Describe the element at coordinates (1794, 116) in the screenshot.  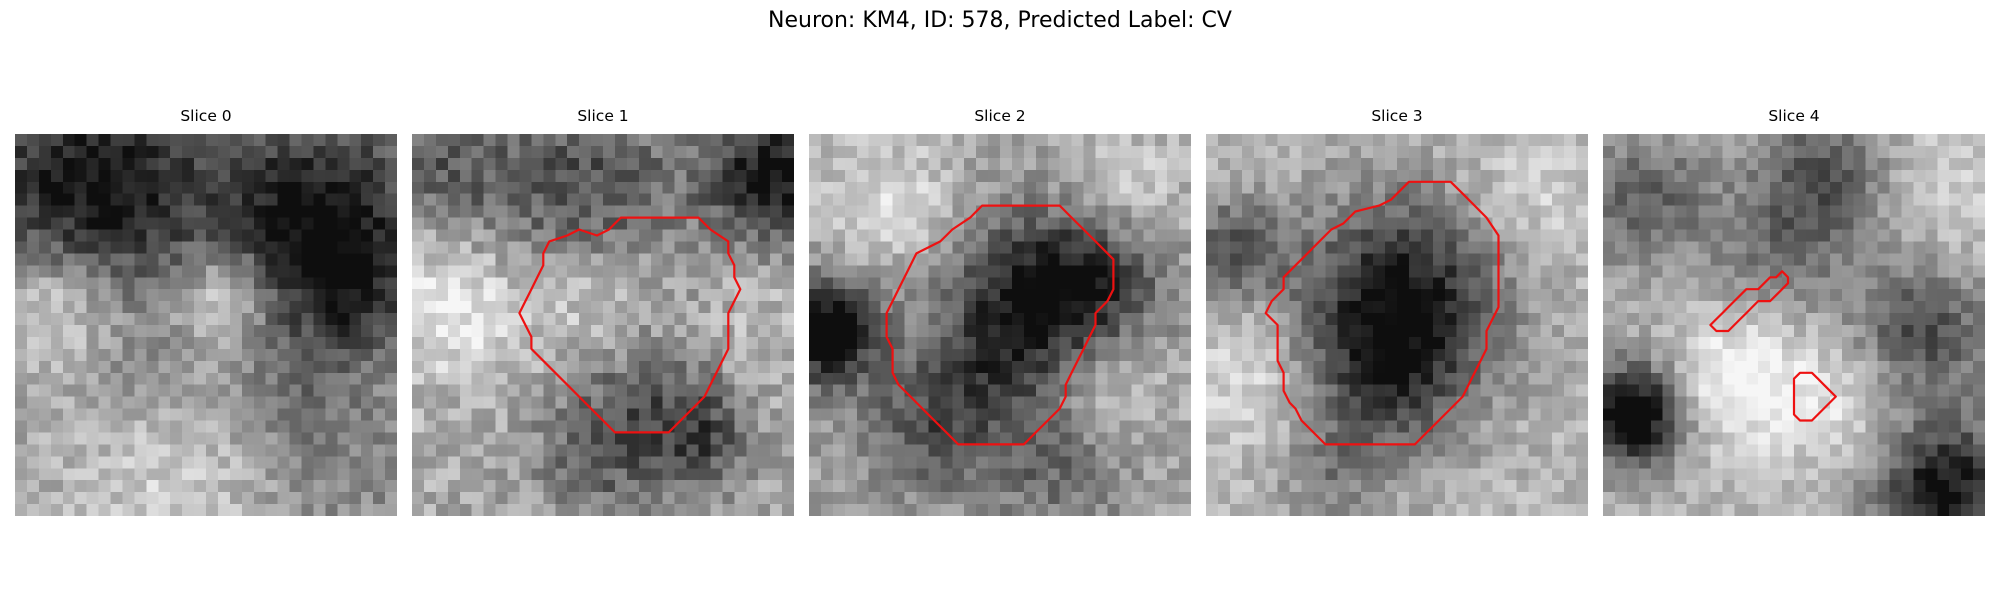
I see `slice-title-4: Slice 4` at that location.